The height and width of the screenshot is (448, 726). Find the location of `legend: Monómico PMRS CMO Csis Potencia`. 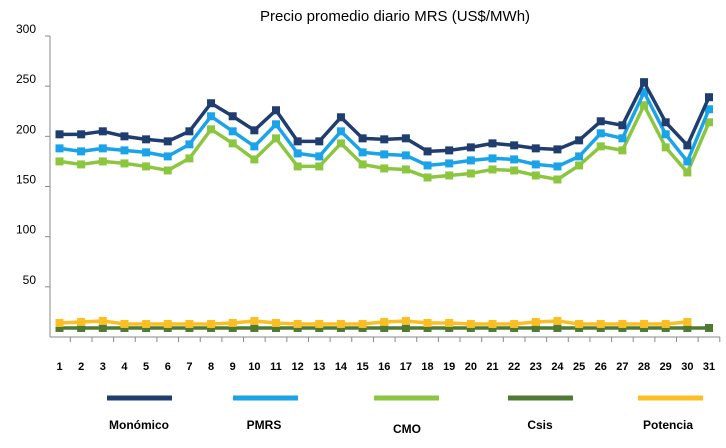

legend: Monómico PMRS CMO Csis Potencia is located at coordinates (405, 415).